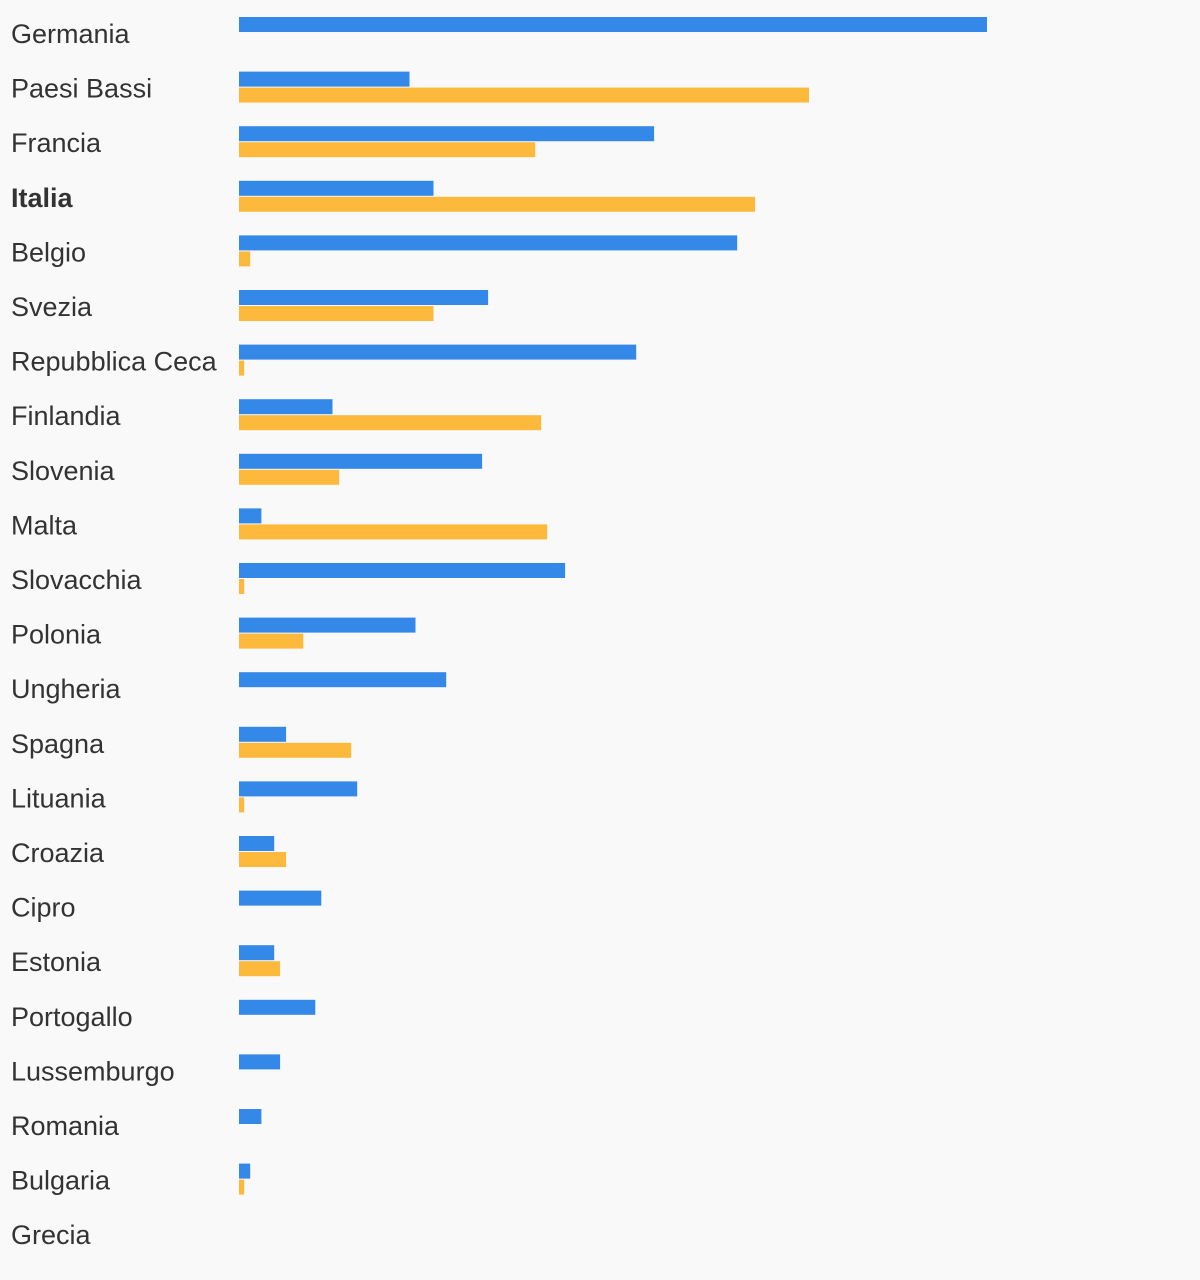  Describe the element at coordinates (58, 744) in the screenshot. I see `category-label: Spagna` at that location.